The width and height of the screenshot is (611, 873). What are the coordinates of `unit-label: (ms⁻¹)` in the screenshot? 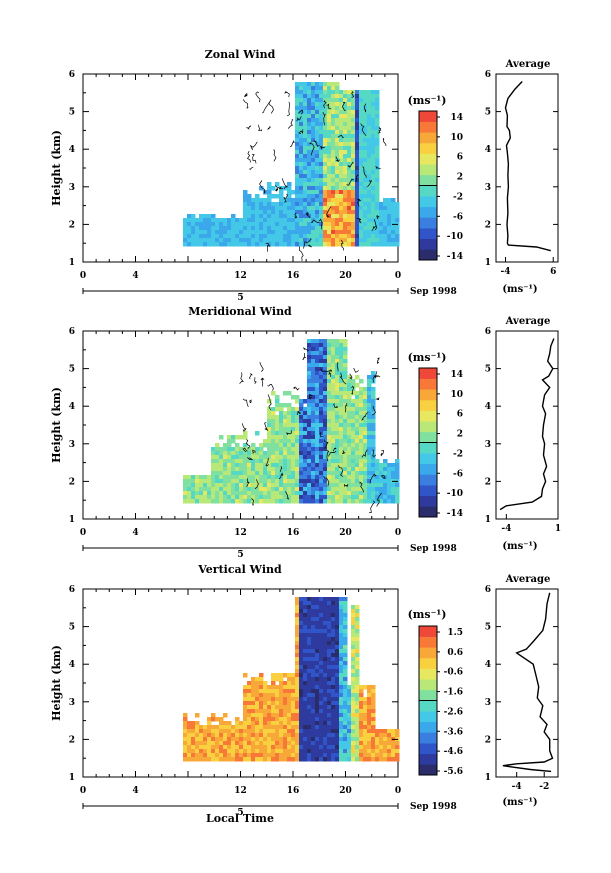 It's located at (427, 100).